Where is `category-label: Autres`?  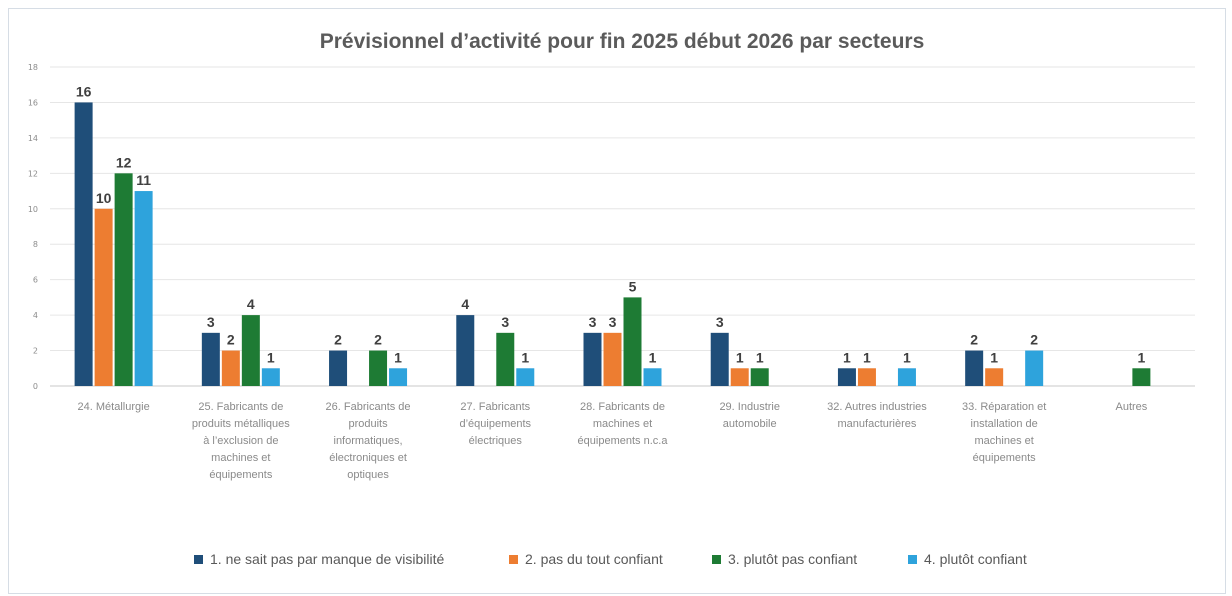
category-label: Autres is located at coordinates (1131, 407).